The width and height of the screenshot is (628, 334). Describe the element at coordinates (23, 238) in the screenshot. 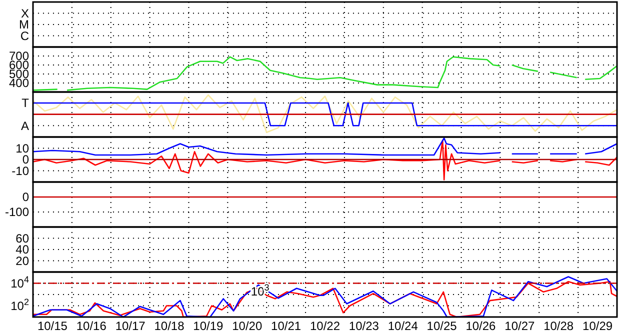

I see `y-tick-label: 60` at that location.